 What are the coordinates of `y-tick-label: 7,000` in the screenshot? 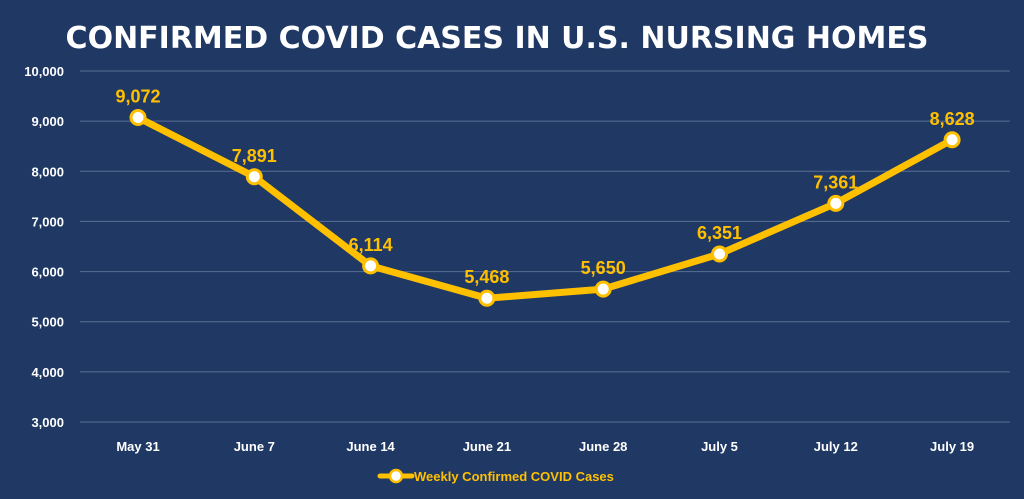 It's located at (47, 221).